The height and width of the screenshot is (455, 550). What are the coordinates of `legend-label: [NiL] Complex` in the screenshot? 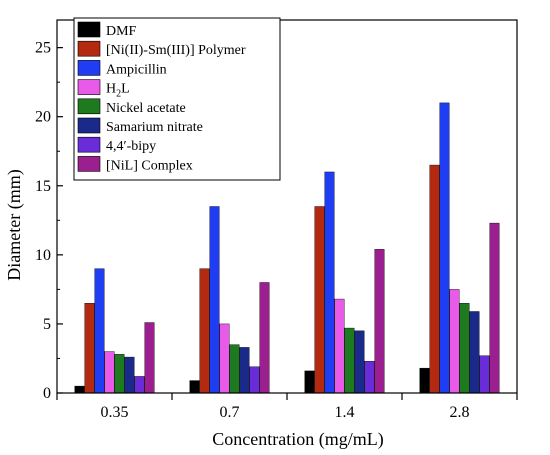 It's located at (149, 165).